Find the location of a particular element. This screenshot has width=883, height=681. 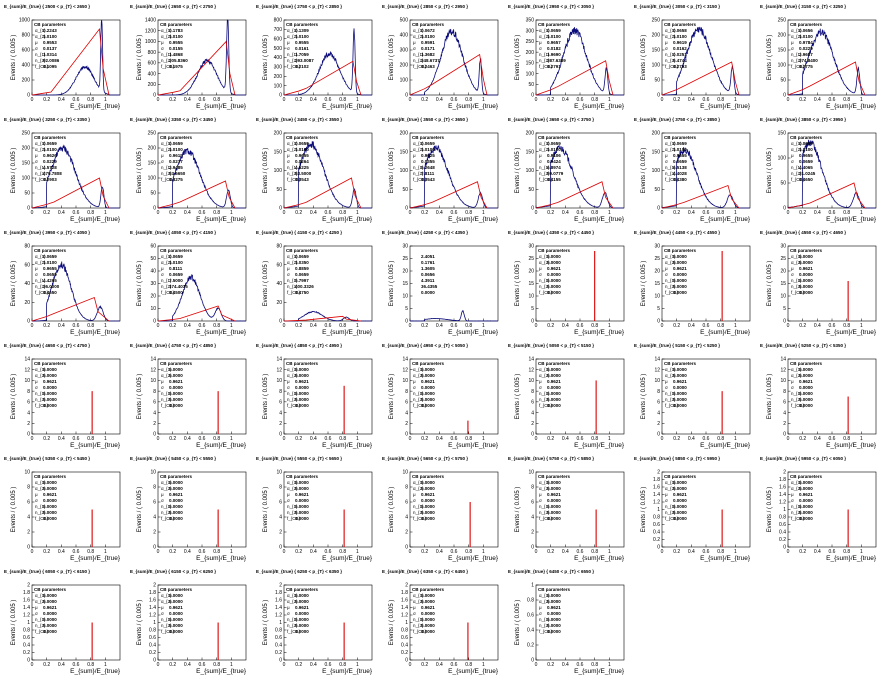

y-tick-label: 1.8 is located at coordinates (656, 480).